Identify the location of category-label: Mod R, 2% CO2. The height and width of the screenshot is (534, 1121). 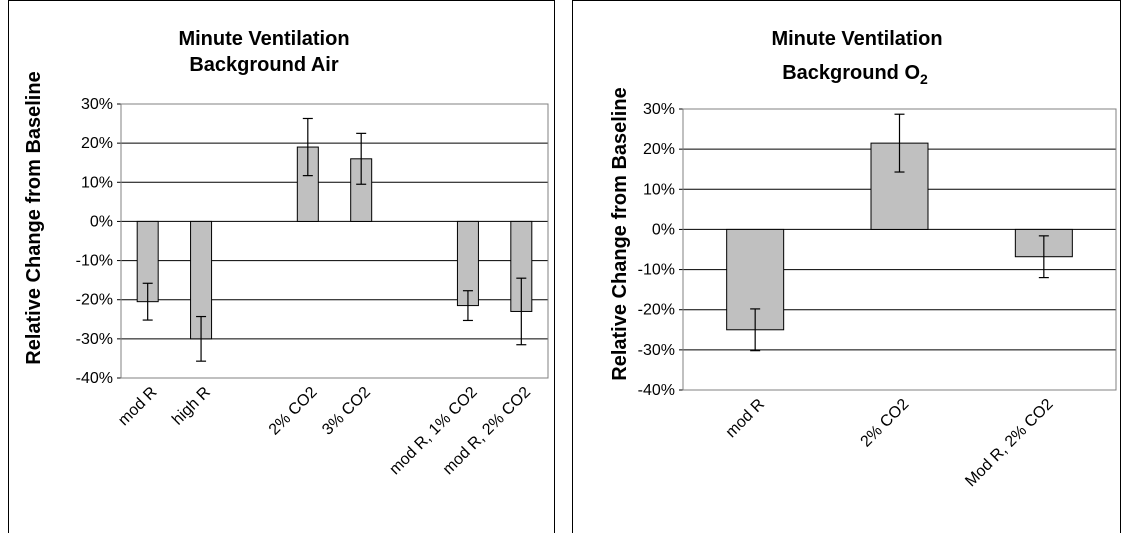
(1009, 443).